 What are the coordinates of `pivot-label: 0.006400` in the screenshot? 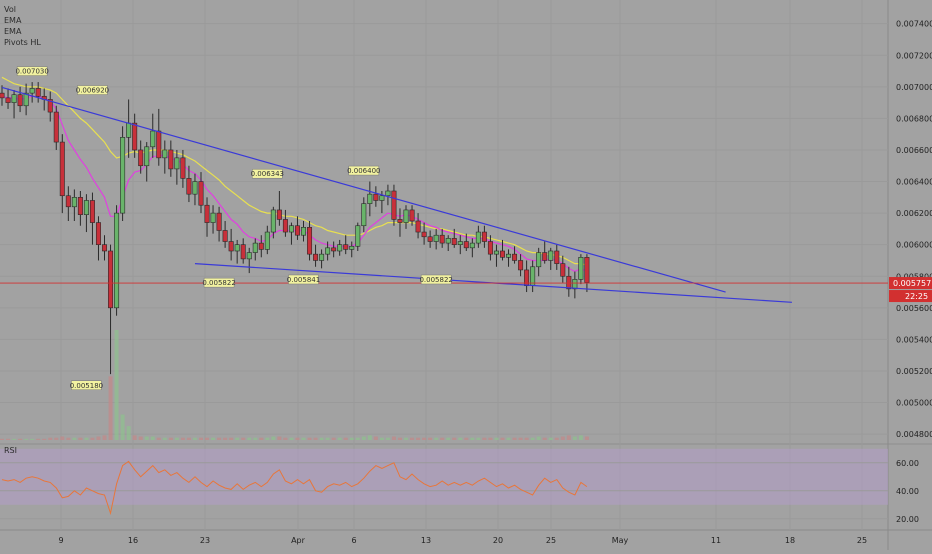 It's located at (363, 171).